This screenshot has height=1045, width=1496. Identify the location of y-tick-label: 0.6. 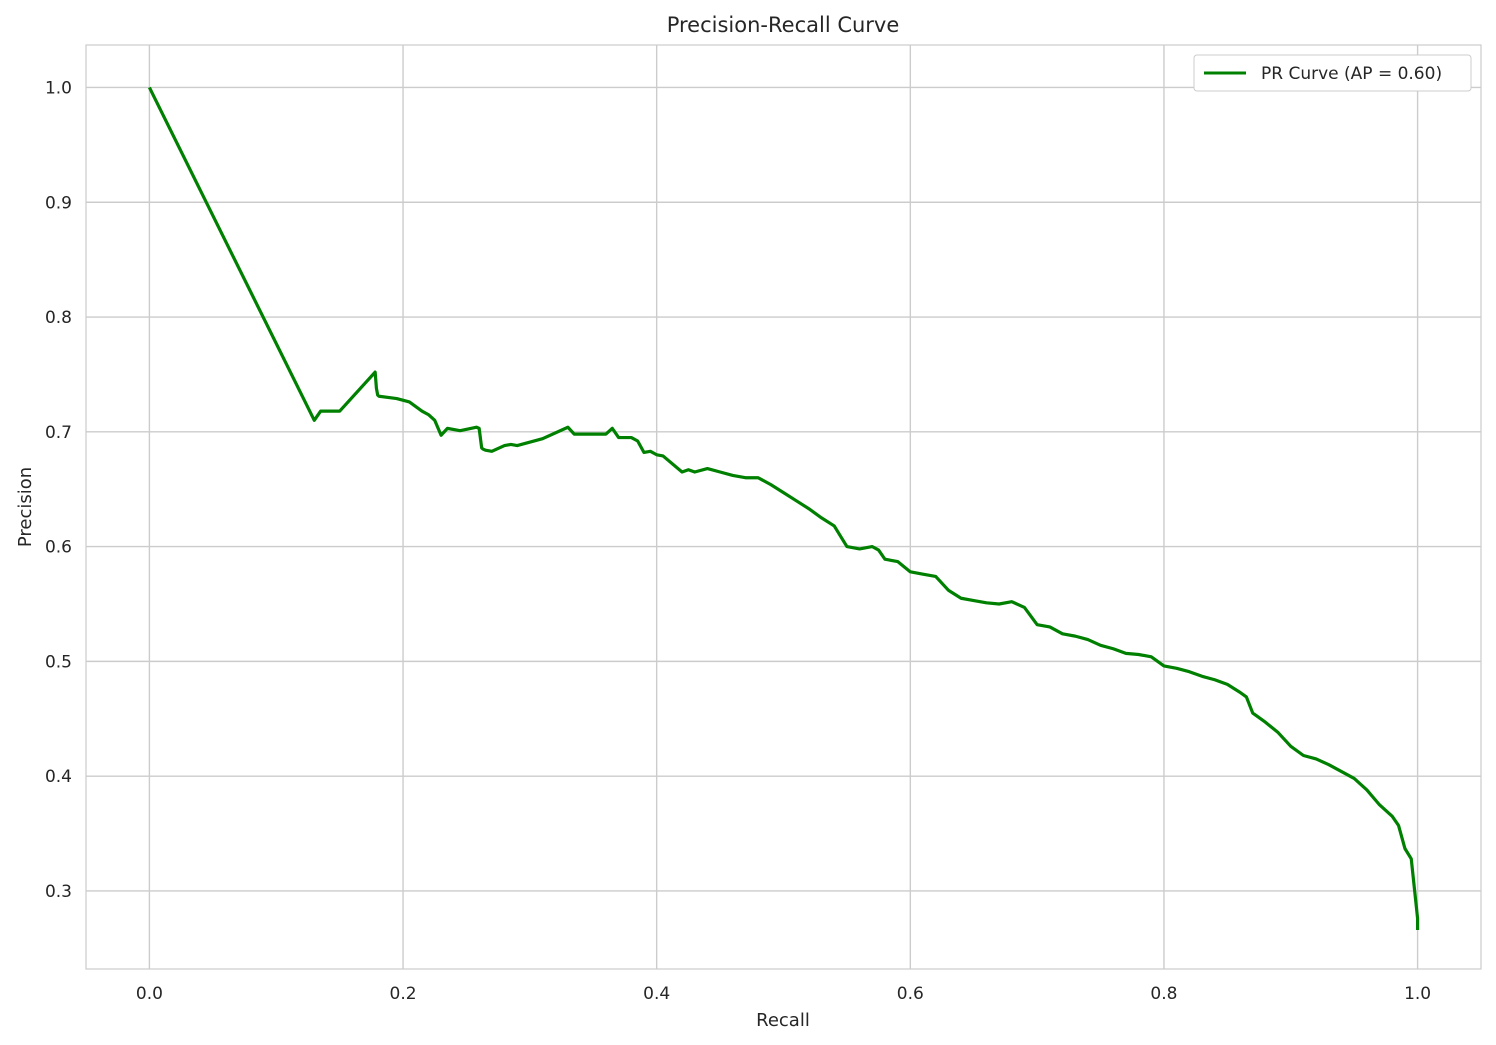
(58, 548).